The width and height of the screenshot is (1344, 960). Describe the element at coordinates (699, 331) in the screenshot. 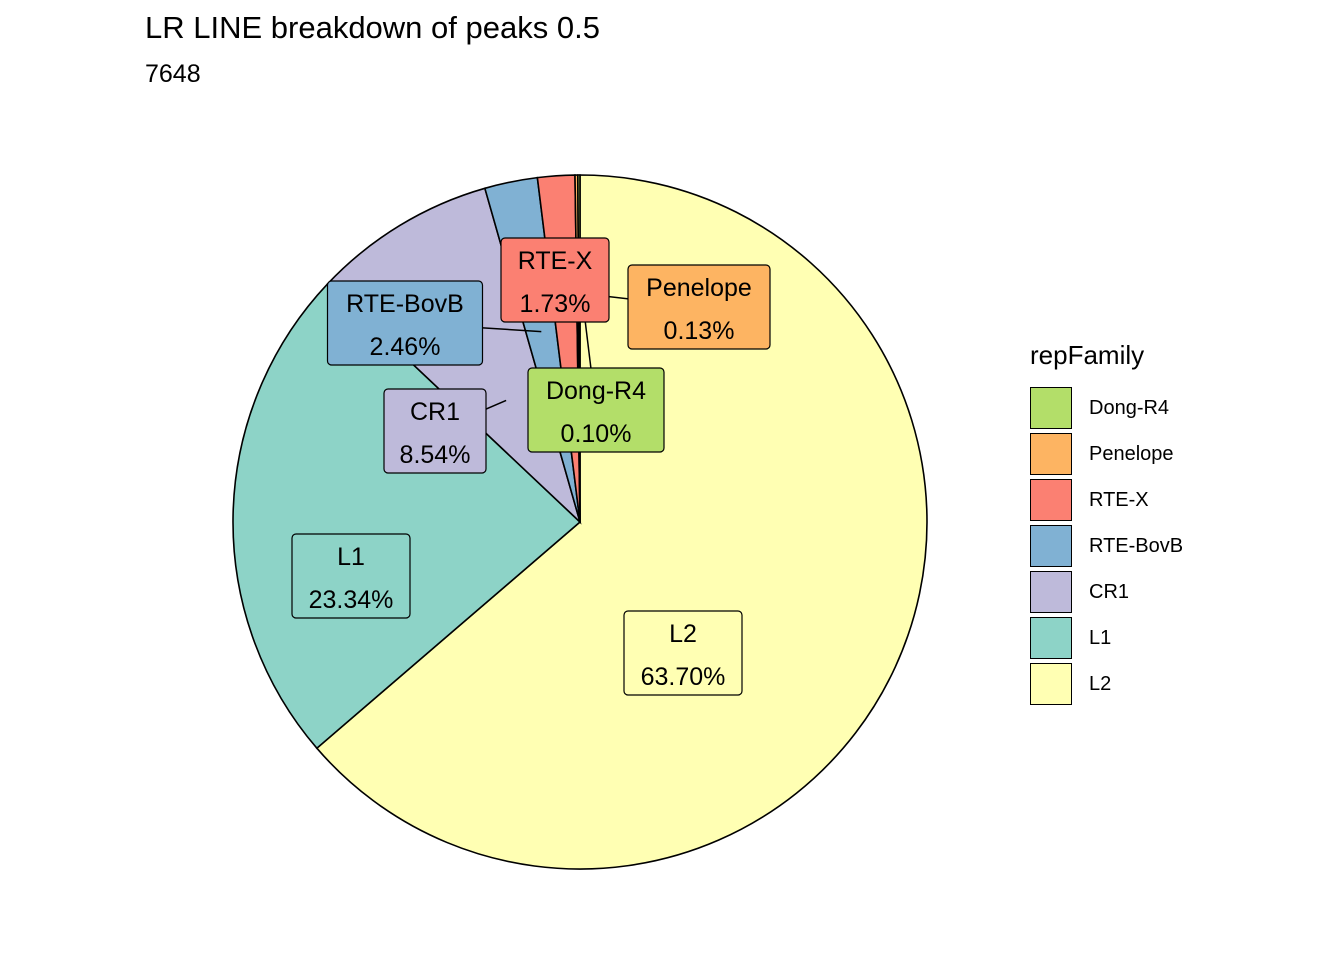

I see `slice-label-percent: 0.13%` at that location.